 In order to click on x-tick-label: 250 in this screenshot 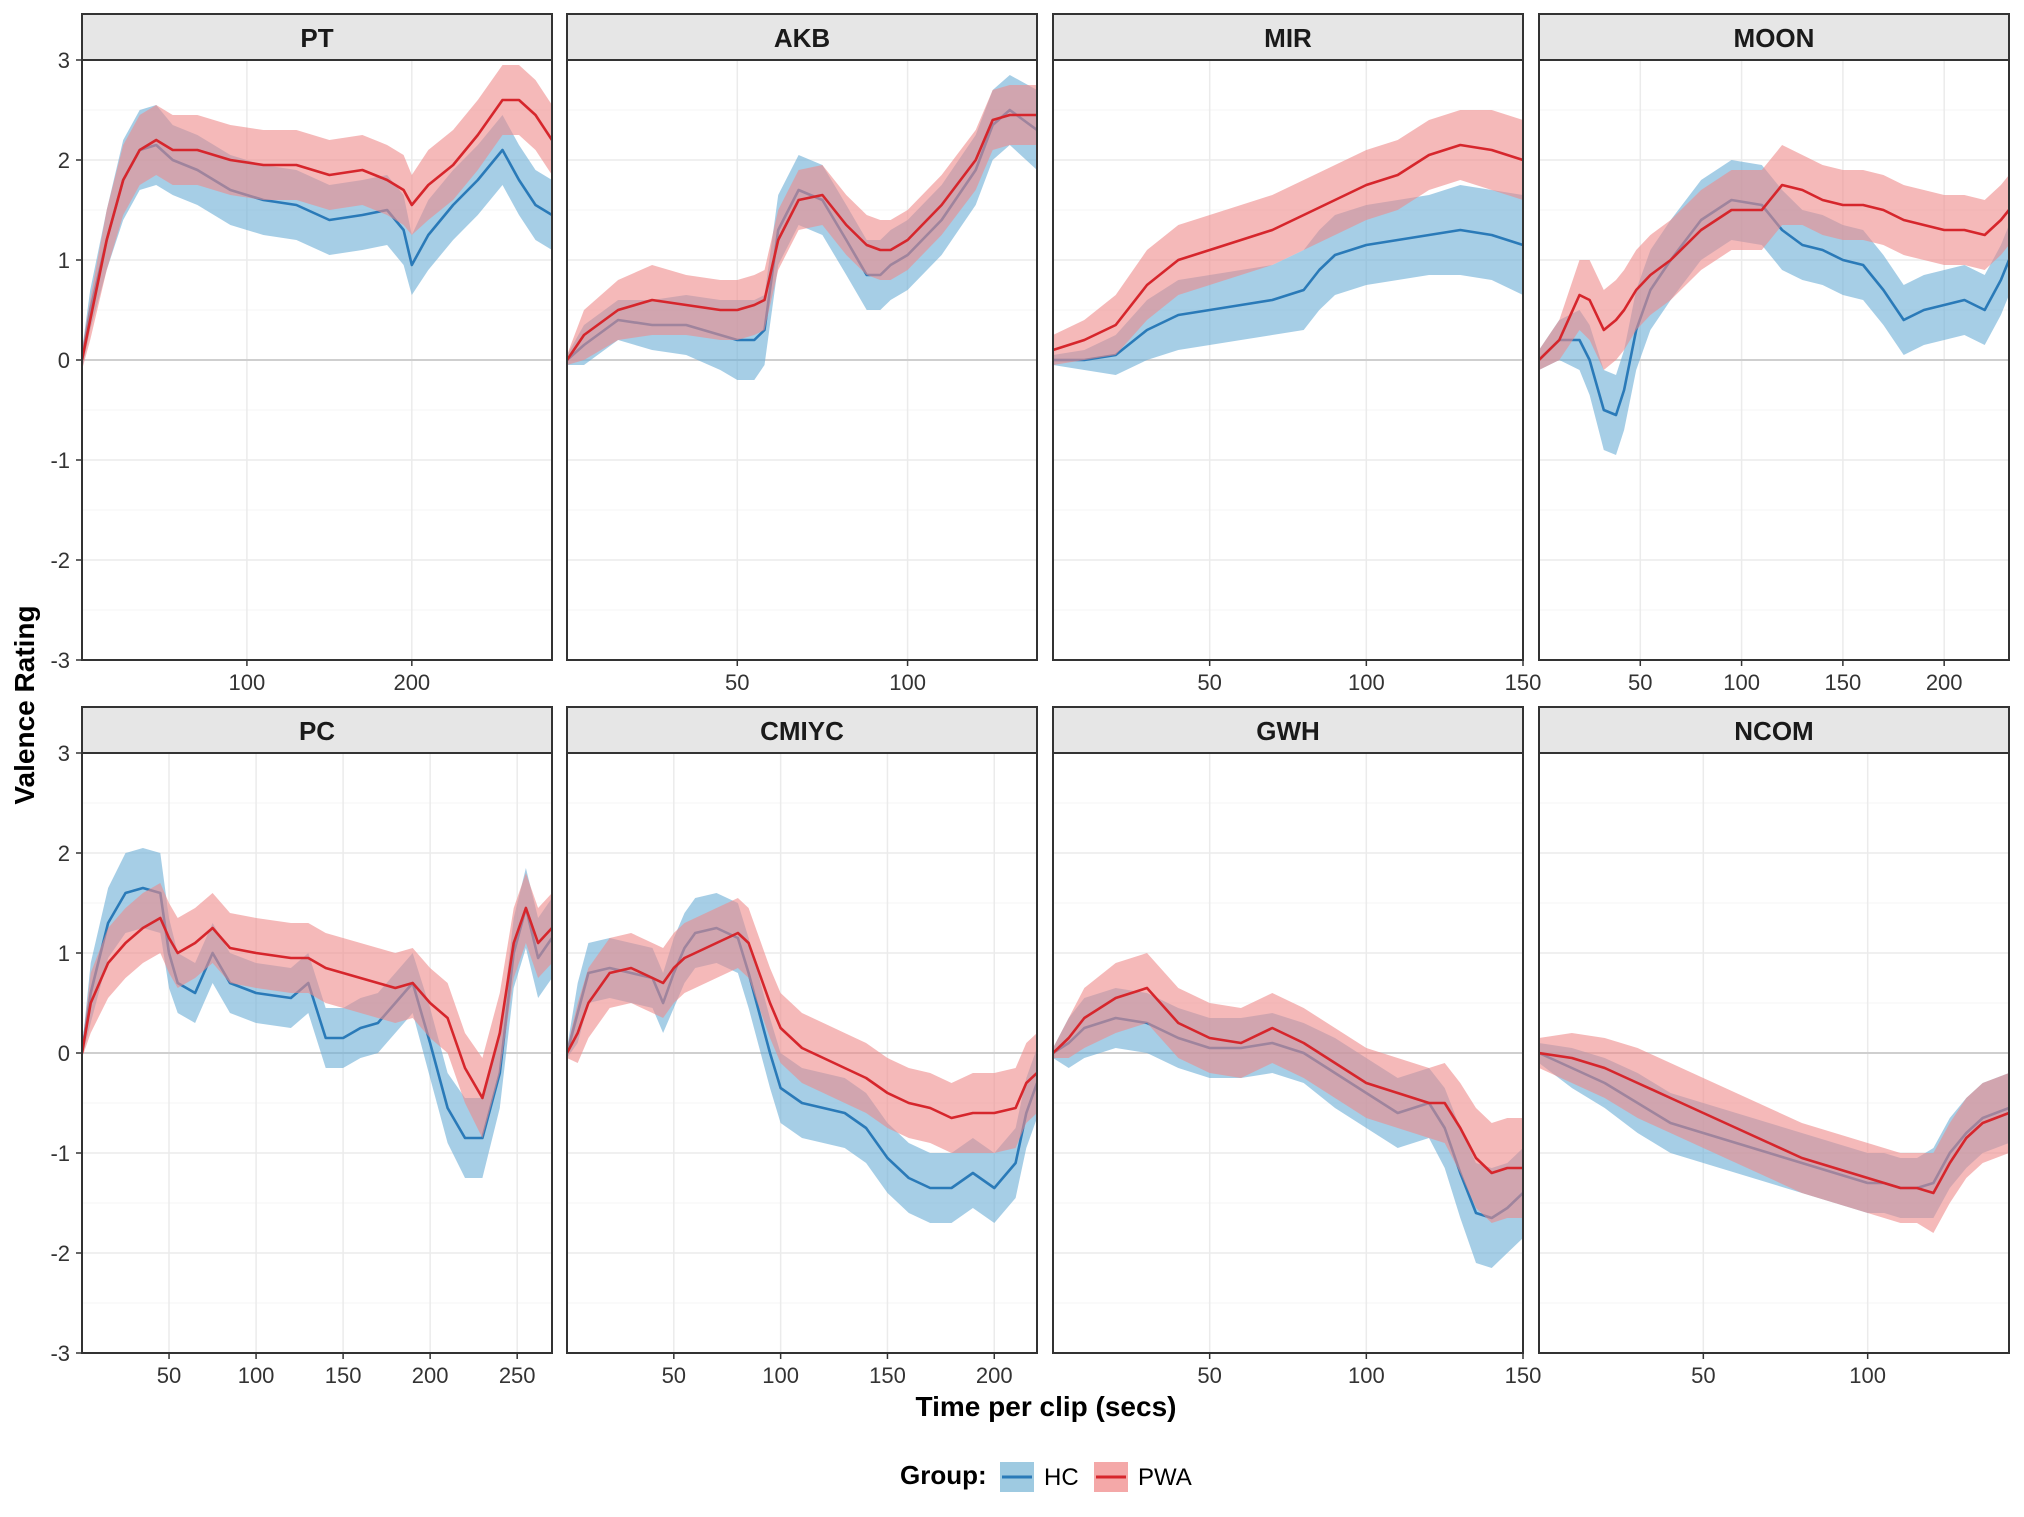, I will do `click(517, 1375)`.